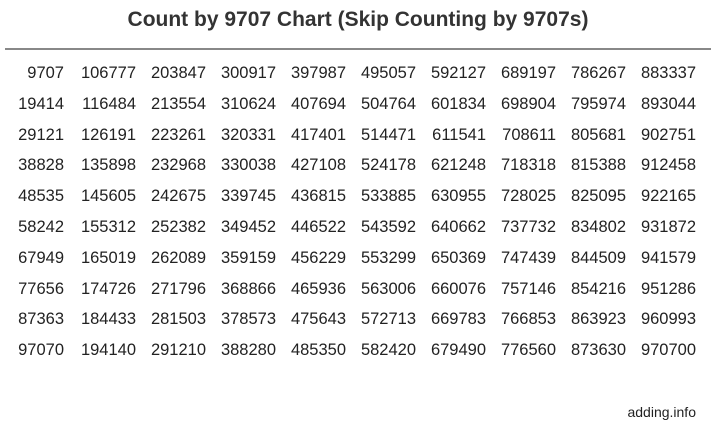  Describe the element at coordinates (458, 165) in the screenshot. I see `table-cell: 621248` at that location.